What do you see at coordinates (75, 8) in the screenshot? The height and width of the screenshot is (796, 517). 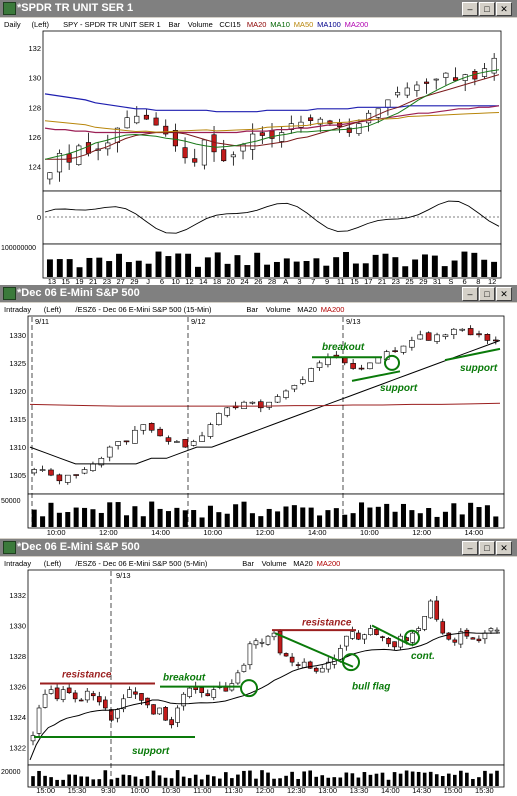 I see `spy-window-title: *SPDR TR UNIT SER 1` at bounding box center [75, 8].